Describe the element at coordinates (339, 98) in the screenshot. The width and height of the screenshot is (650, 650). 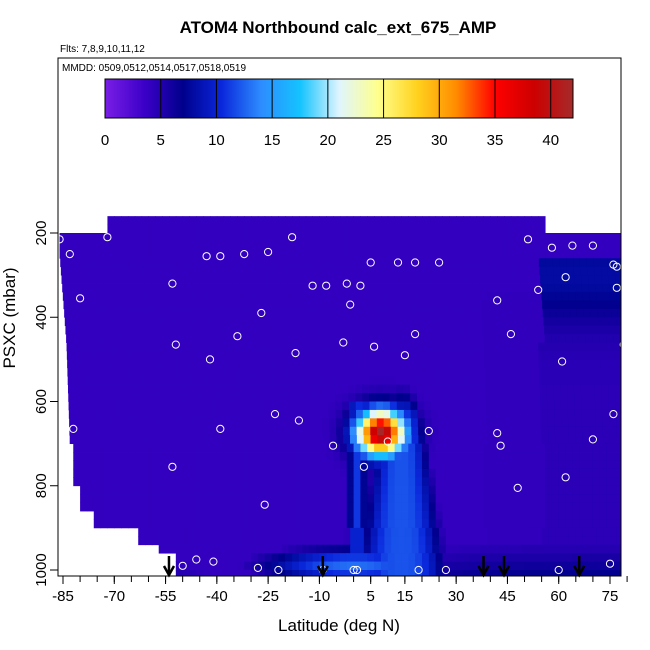
I see `colorbar-gradient` at that location.